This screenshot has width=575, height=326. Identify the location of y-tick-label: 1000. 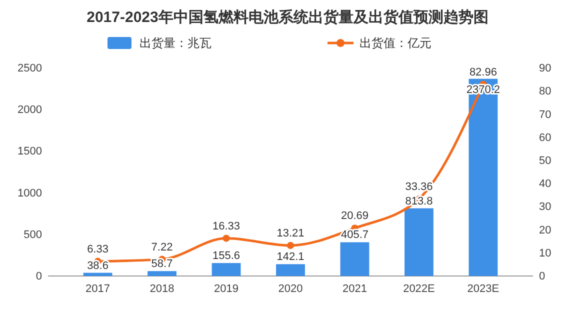
(30, 193).